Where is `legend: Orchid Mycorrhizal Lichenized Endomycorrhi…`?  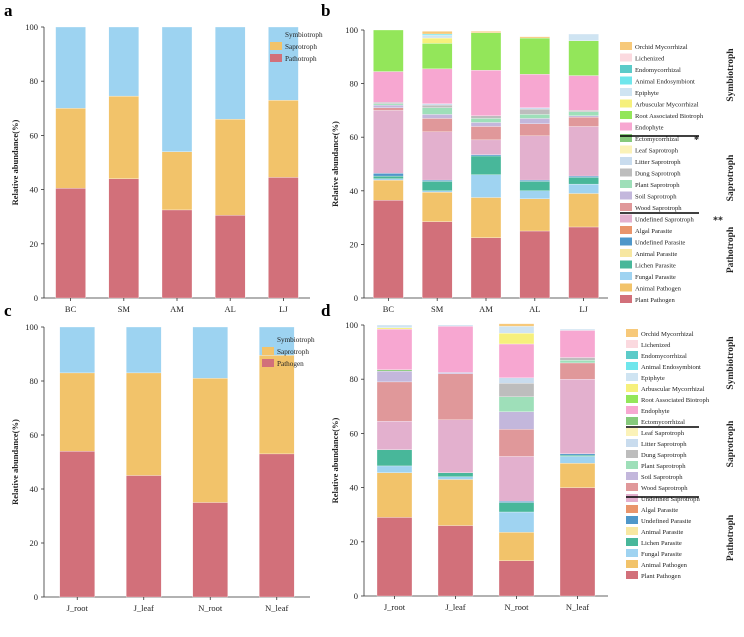 legend: Orchid Mycorrhizal Lichenized Endomycorrhi… is located at coordinates (668, 454).